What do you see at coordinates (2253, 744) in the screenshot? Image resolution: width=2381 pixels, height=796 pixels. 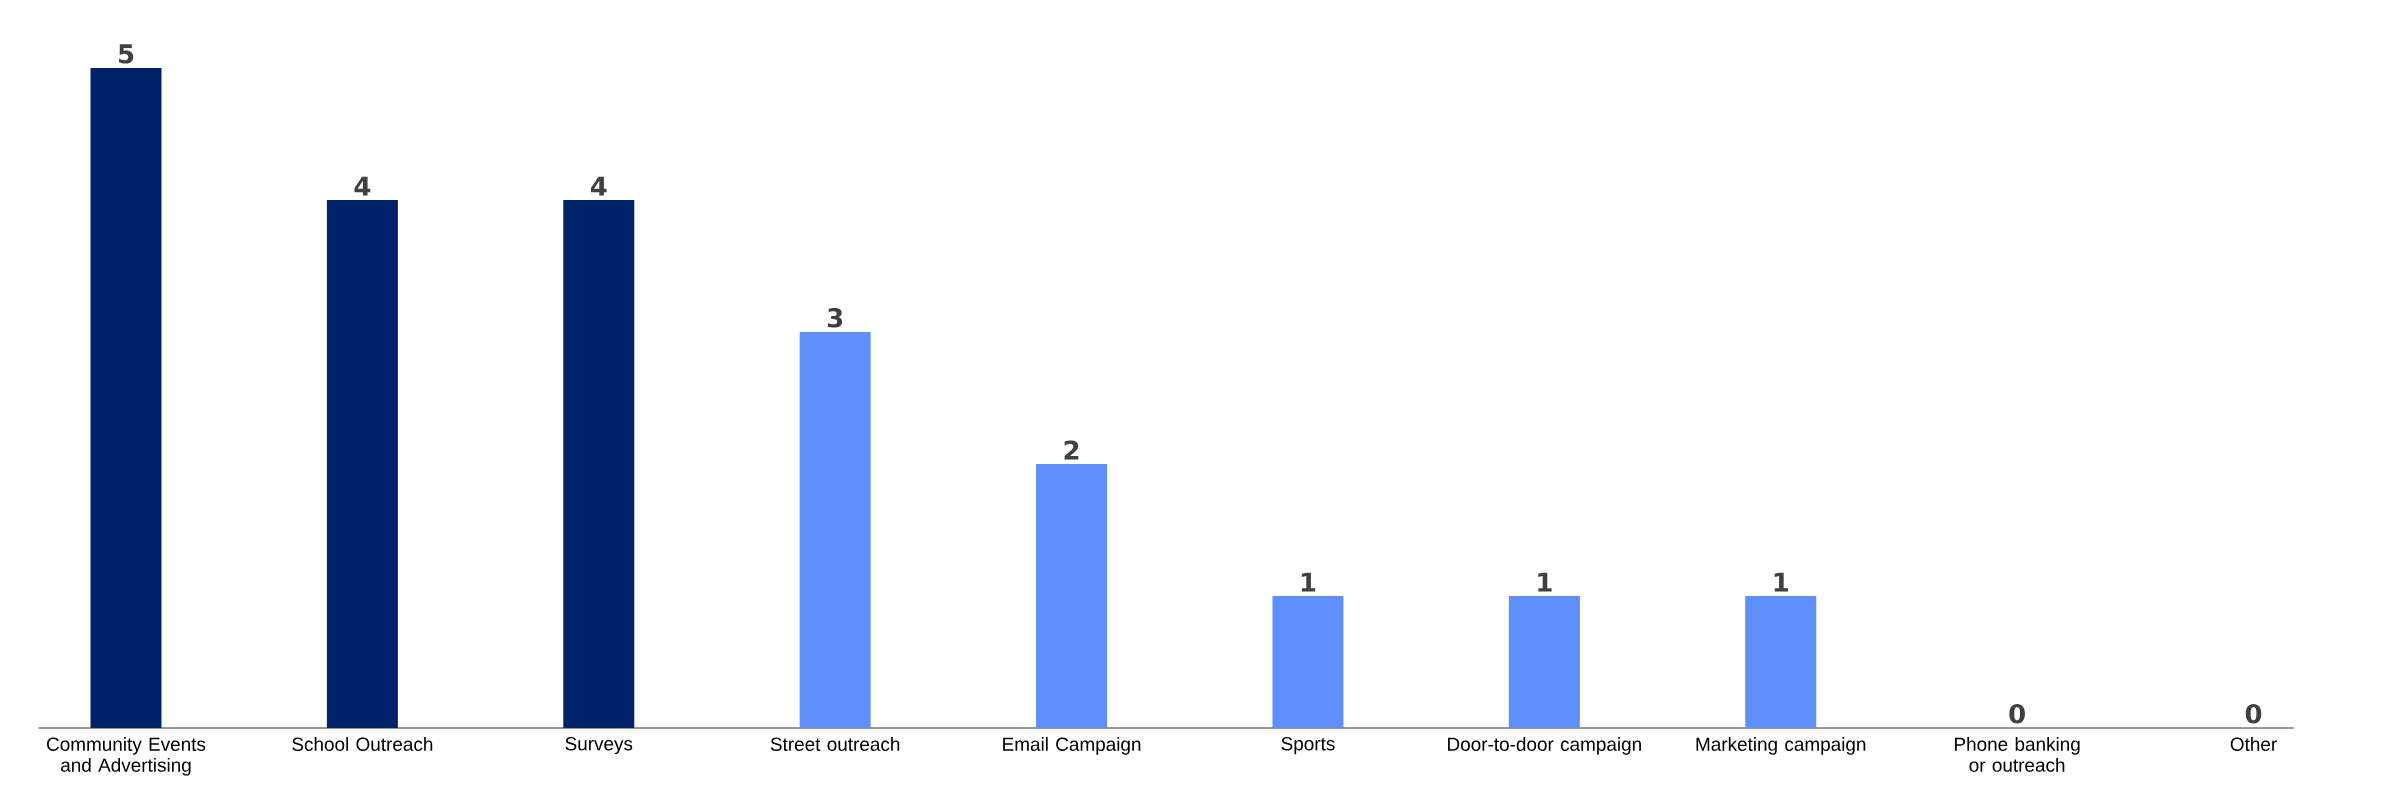 I see `x-tick-label: Other` at bounding box center [2253, 744].